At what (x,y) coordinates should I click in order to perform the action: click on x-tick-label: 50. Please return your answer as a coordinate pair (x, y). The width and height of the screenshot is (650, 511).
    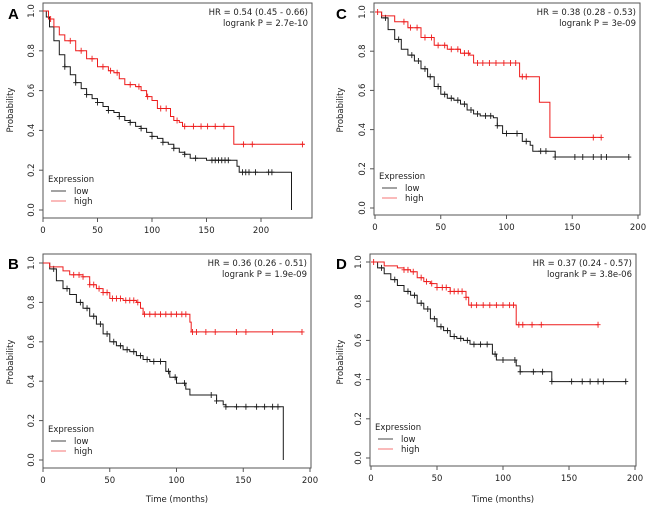
    Looking at the image, I should click on (97, 231).